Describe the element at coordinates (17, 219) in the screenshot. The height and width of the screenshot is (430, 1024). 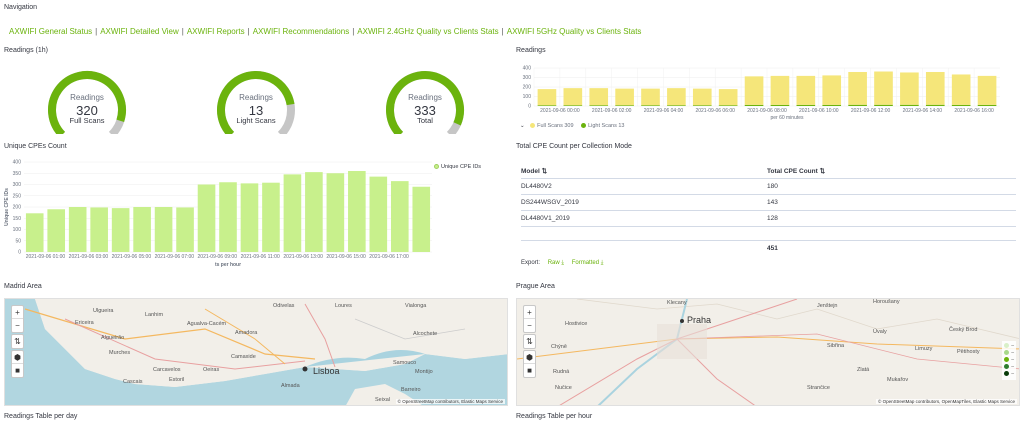
I see `y-tick-label: 150` at that location.